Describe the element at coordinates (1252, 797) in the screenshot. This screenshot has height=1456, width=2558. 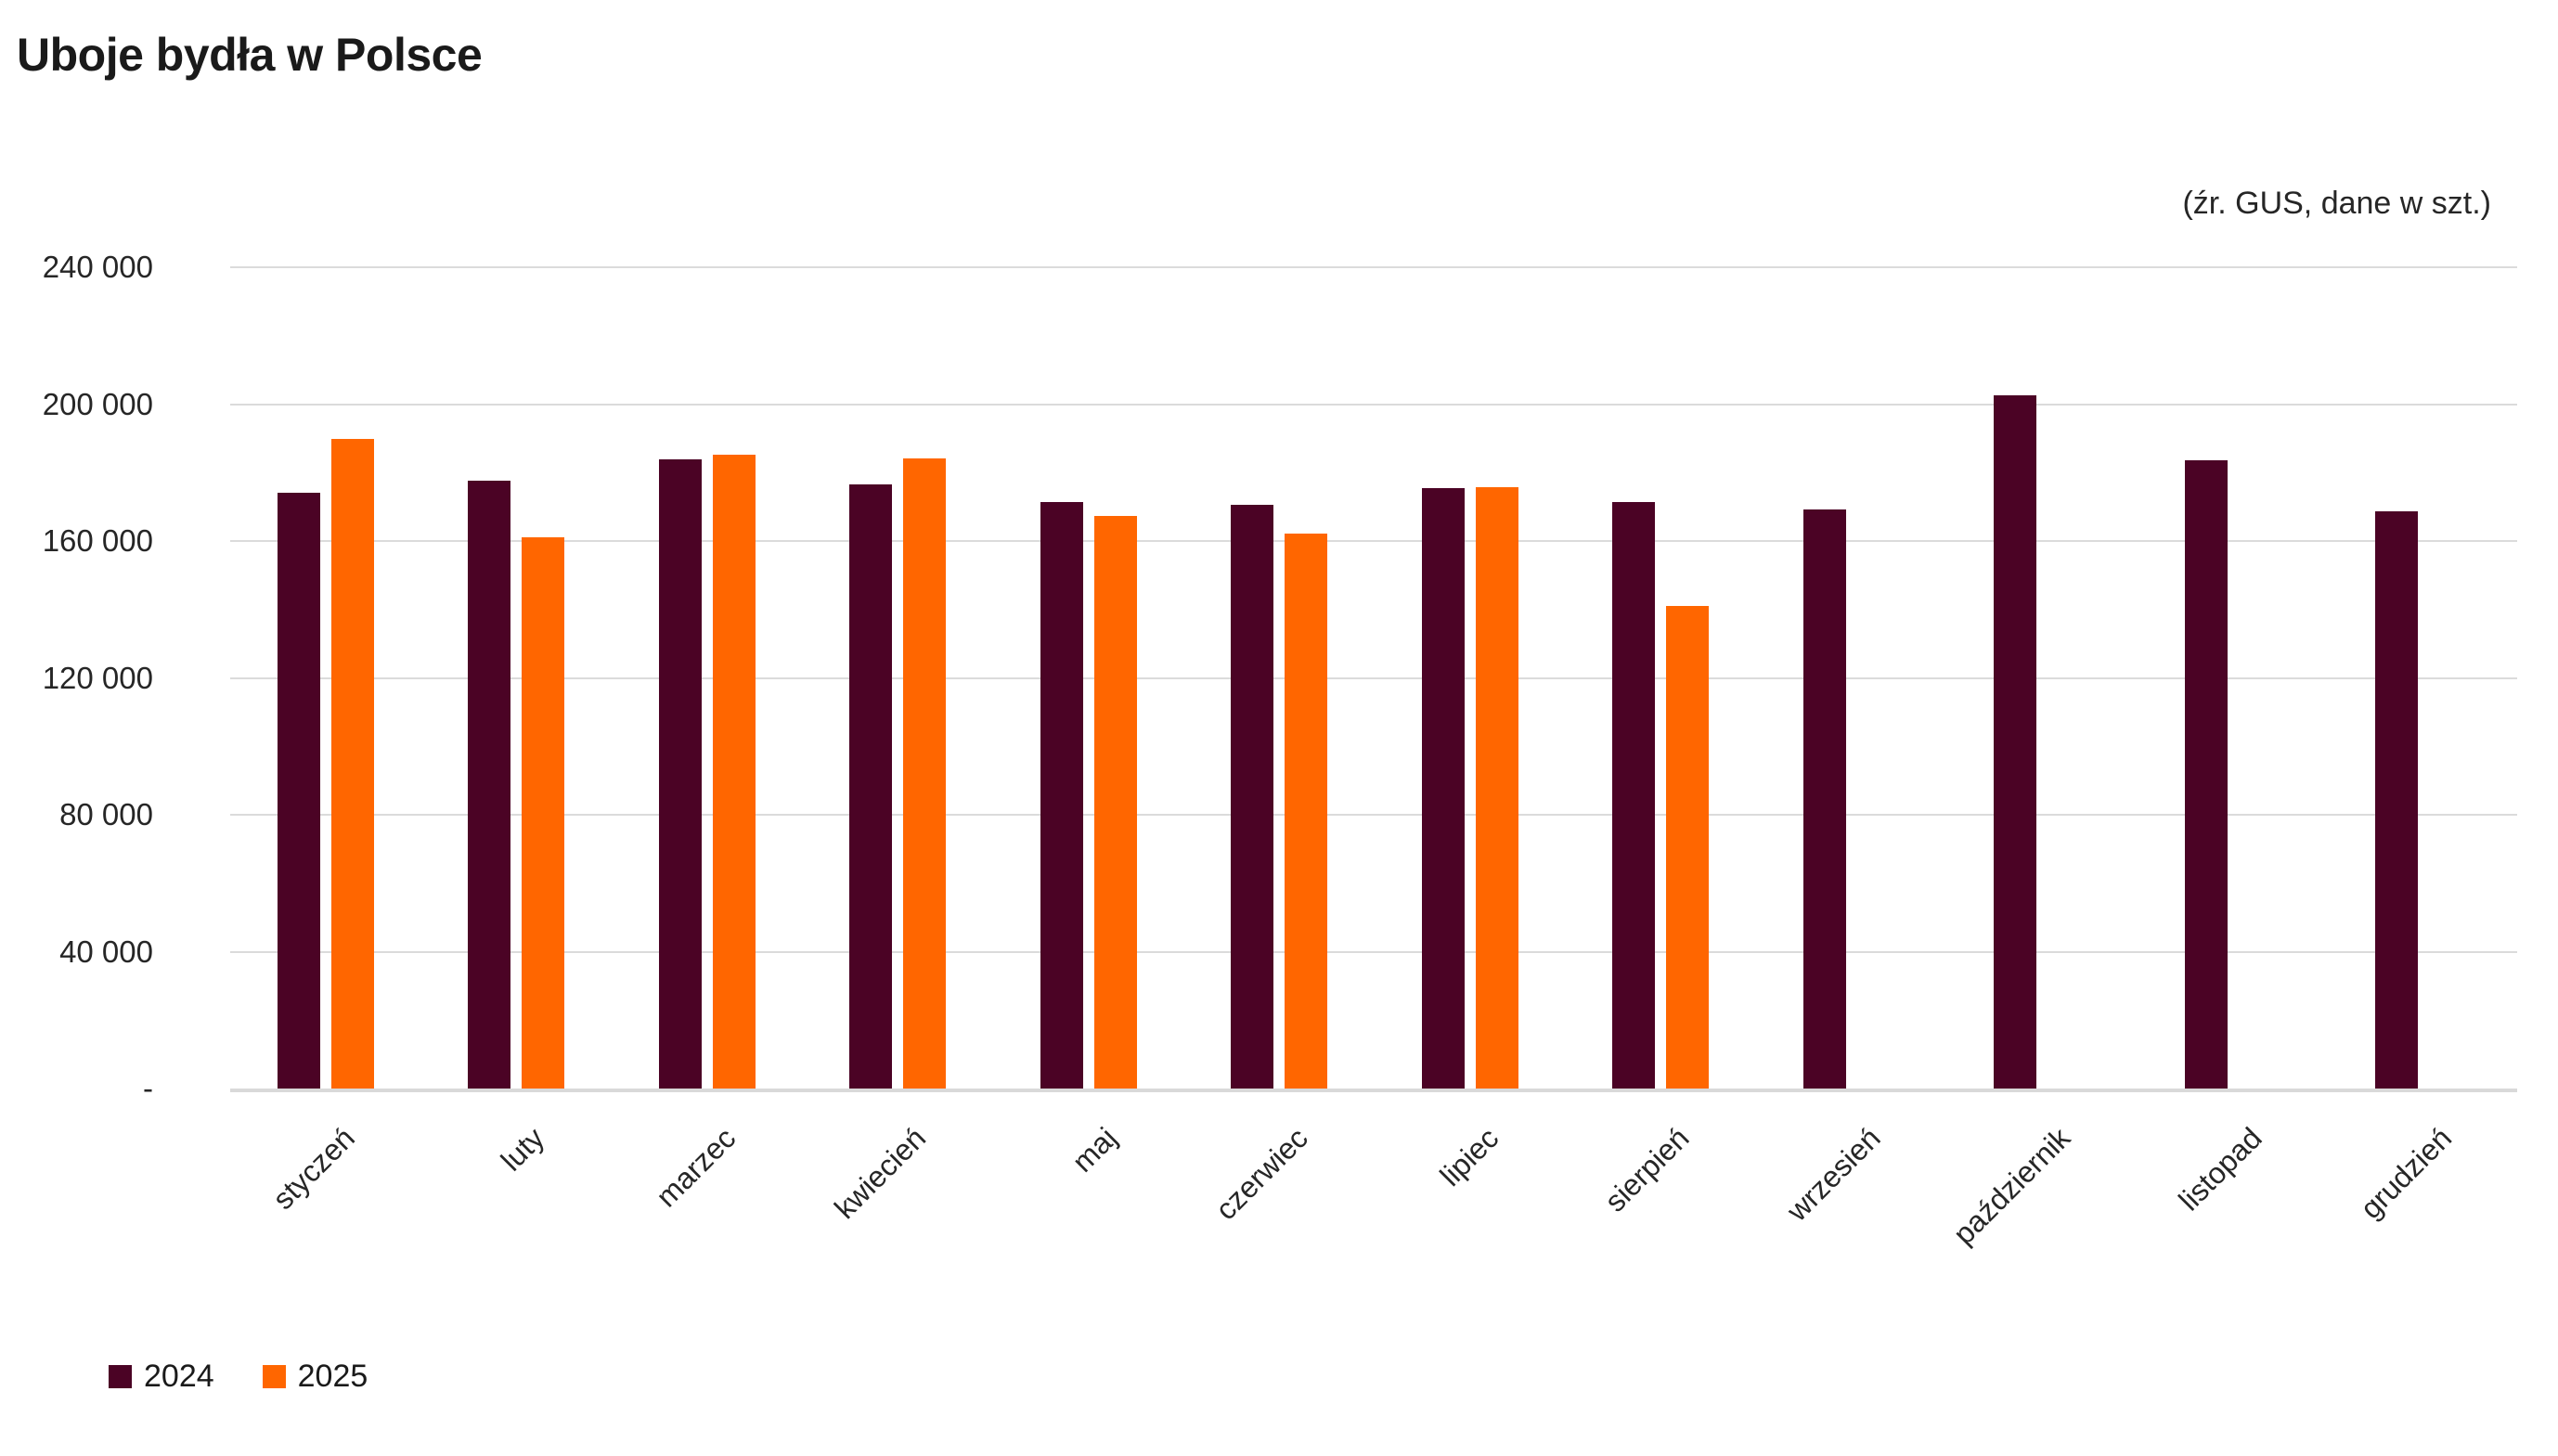
I see `bar-2024-czerwiec` at that location.